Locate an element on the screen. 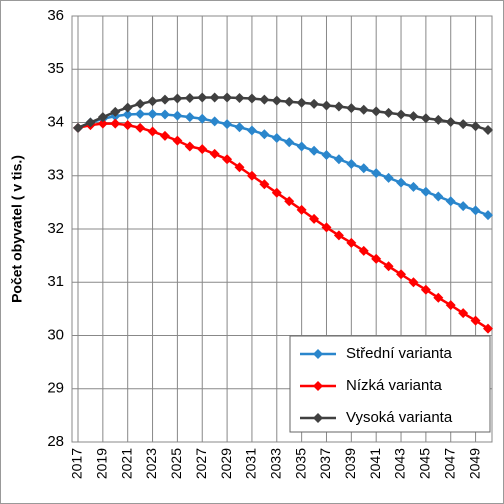 The width and height of the screenshot is (504, 504). legend-label: Nízká varianta is located at coordinates (394, 385).